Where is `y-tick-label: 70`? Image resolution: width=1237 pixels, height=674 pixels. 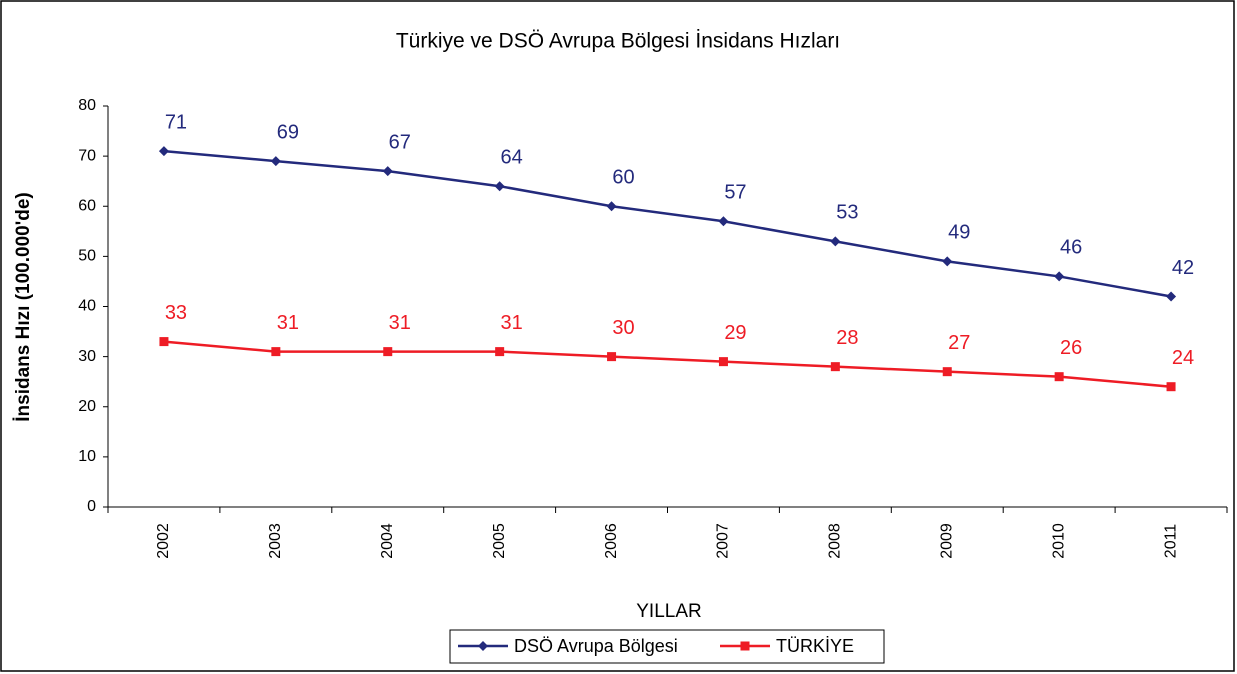 y-tick-label: 70 is located at coordinates (87, 155).